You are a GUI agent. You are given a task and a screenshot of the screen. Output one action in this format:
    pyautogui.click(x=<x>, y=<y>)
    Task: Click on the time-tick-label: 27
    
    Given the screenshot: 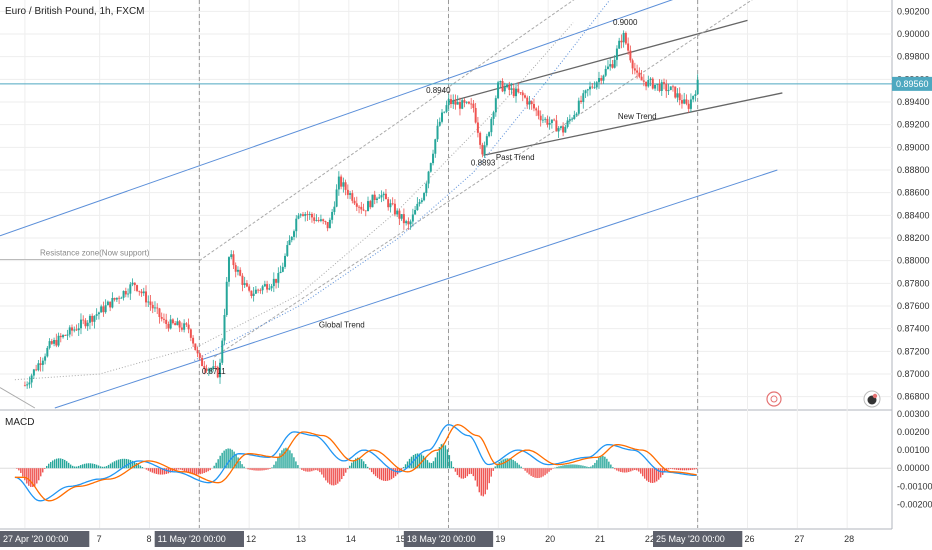 What is the action you would take?
    pyautogui.click(x=799, y=539)
    